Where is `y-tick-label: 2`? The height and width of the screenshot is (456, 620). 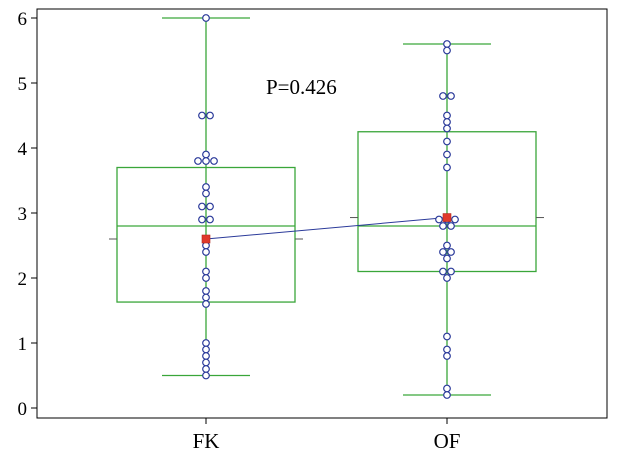
y-tick-label: 2 is located at coordinates (23, 279).